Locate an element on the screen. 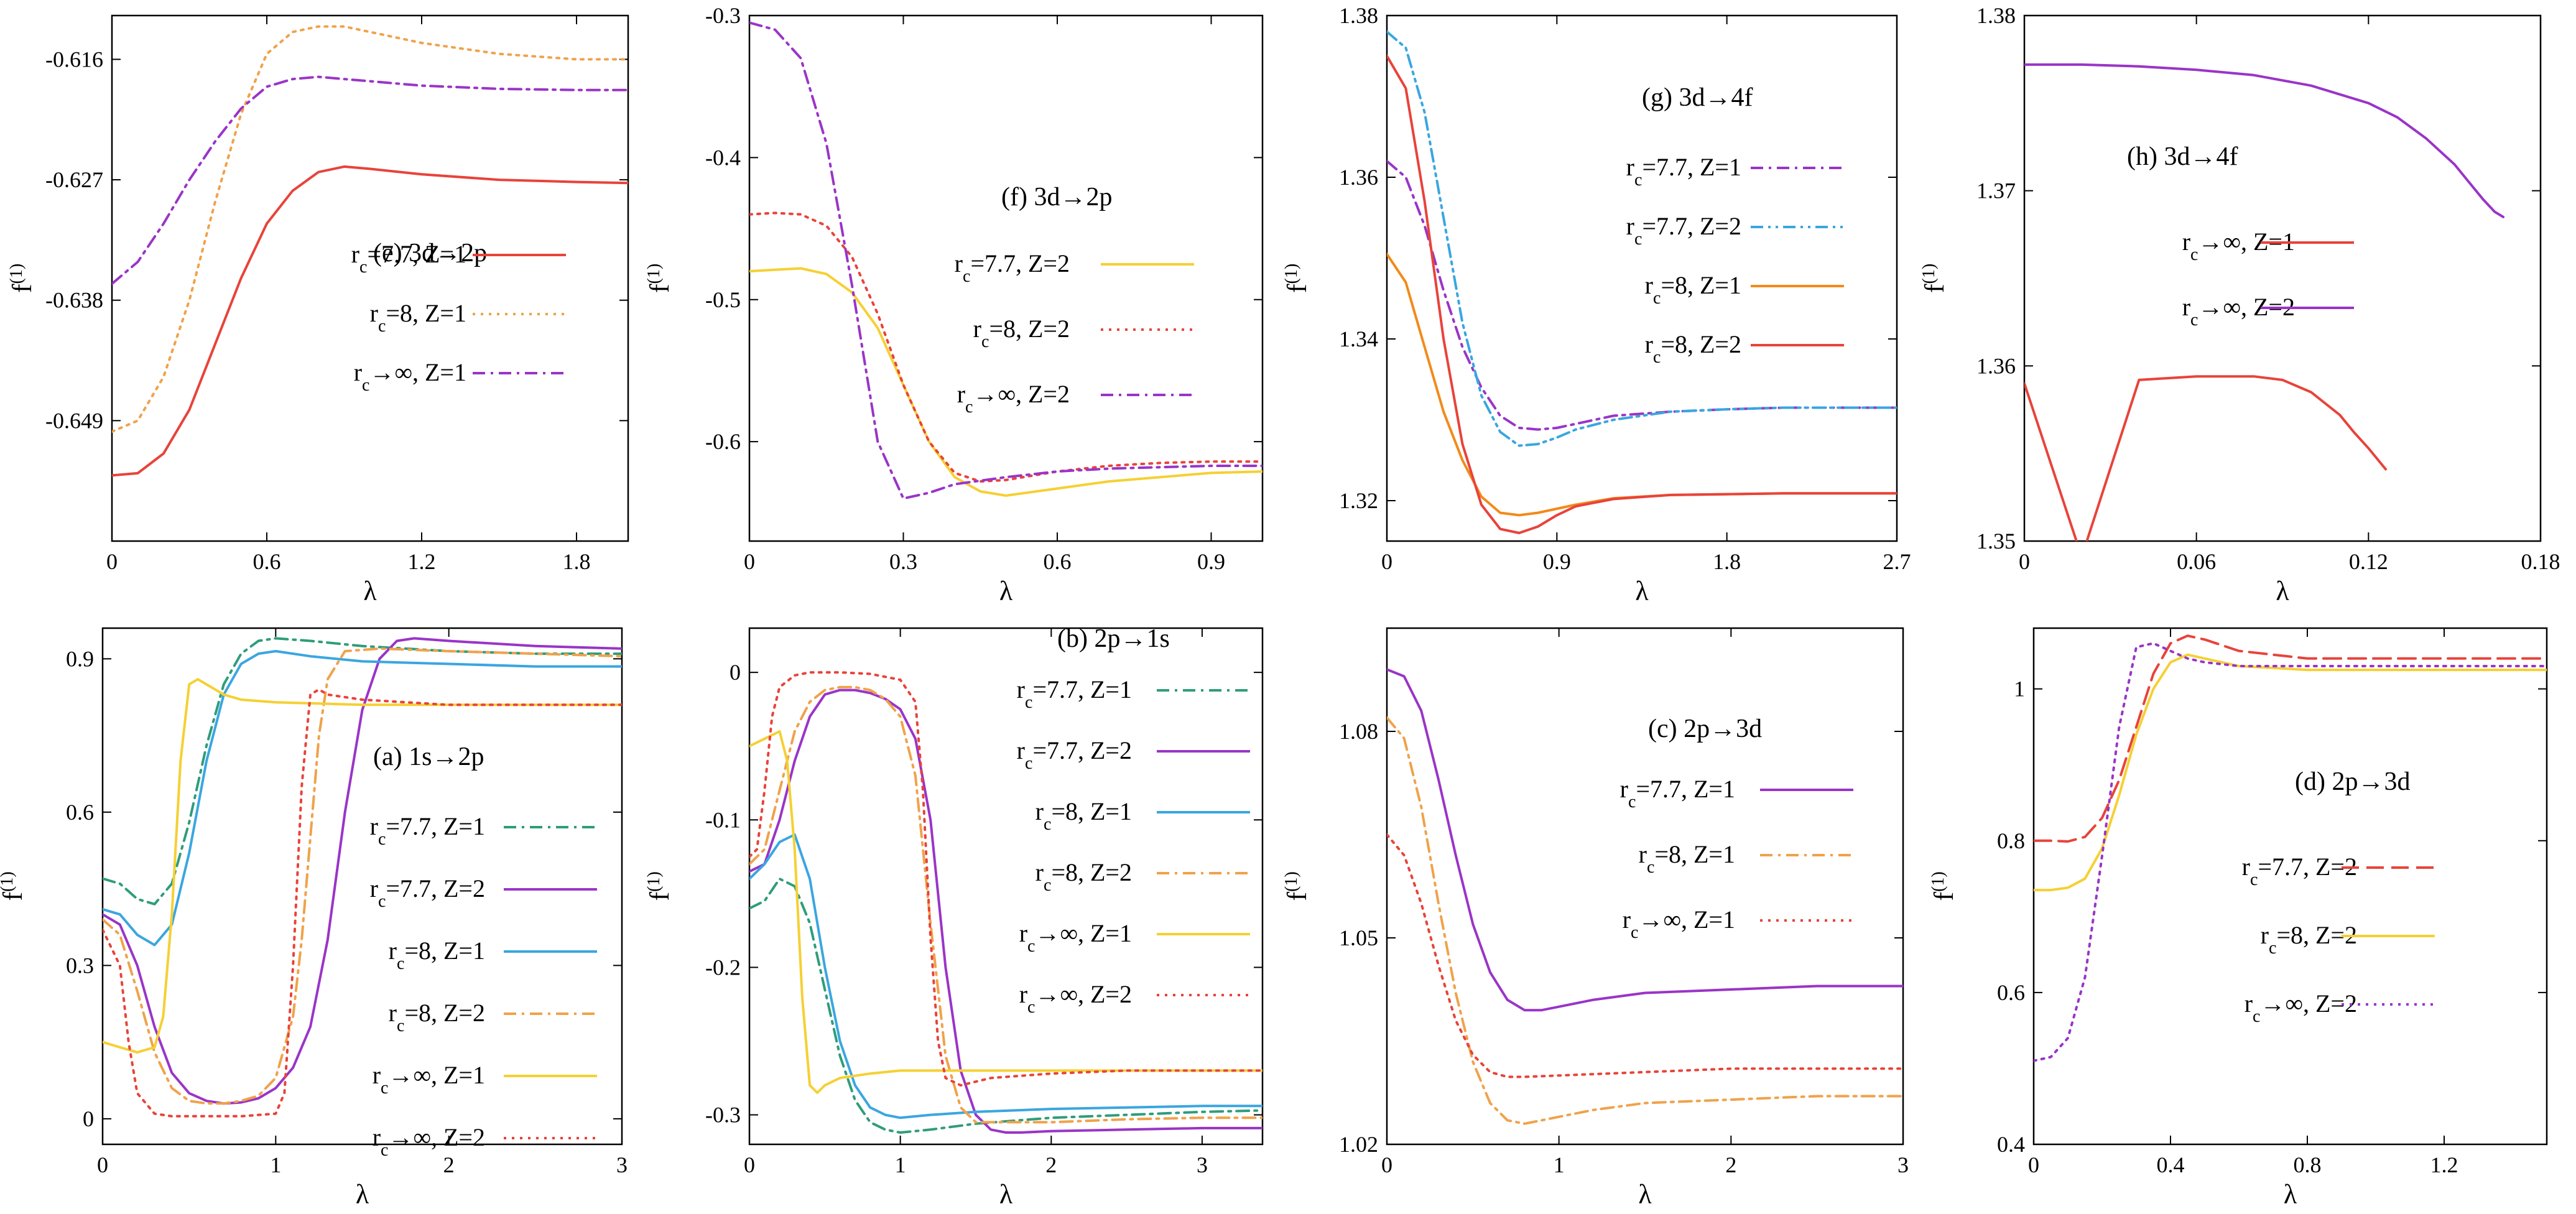  panel-title: (c) 2p→3d is located at coordinates (1705, 729).